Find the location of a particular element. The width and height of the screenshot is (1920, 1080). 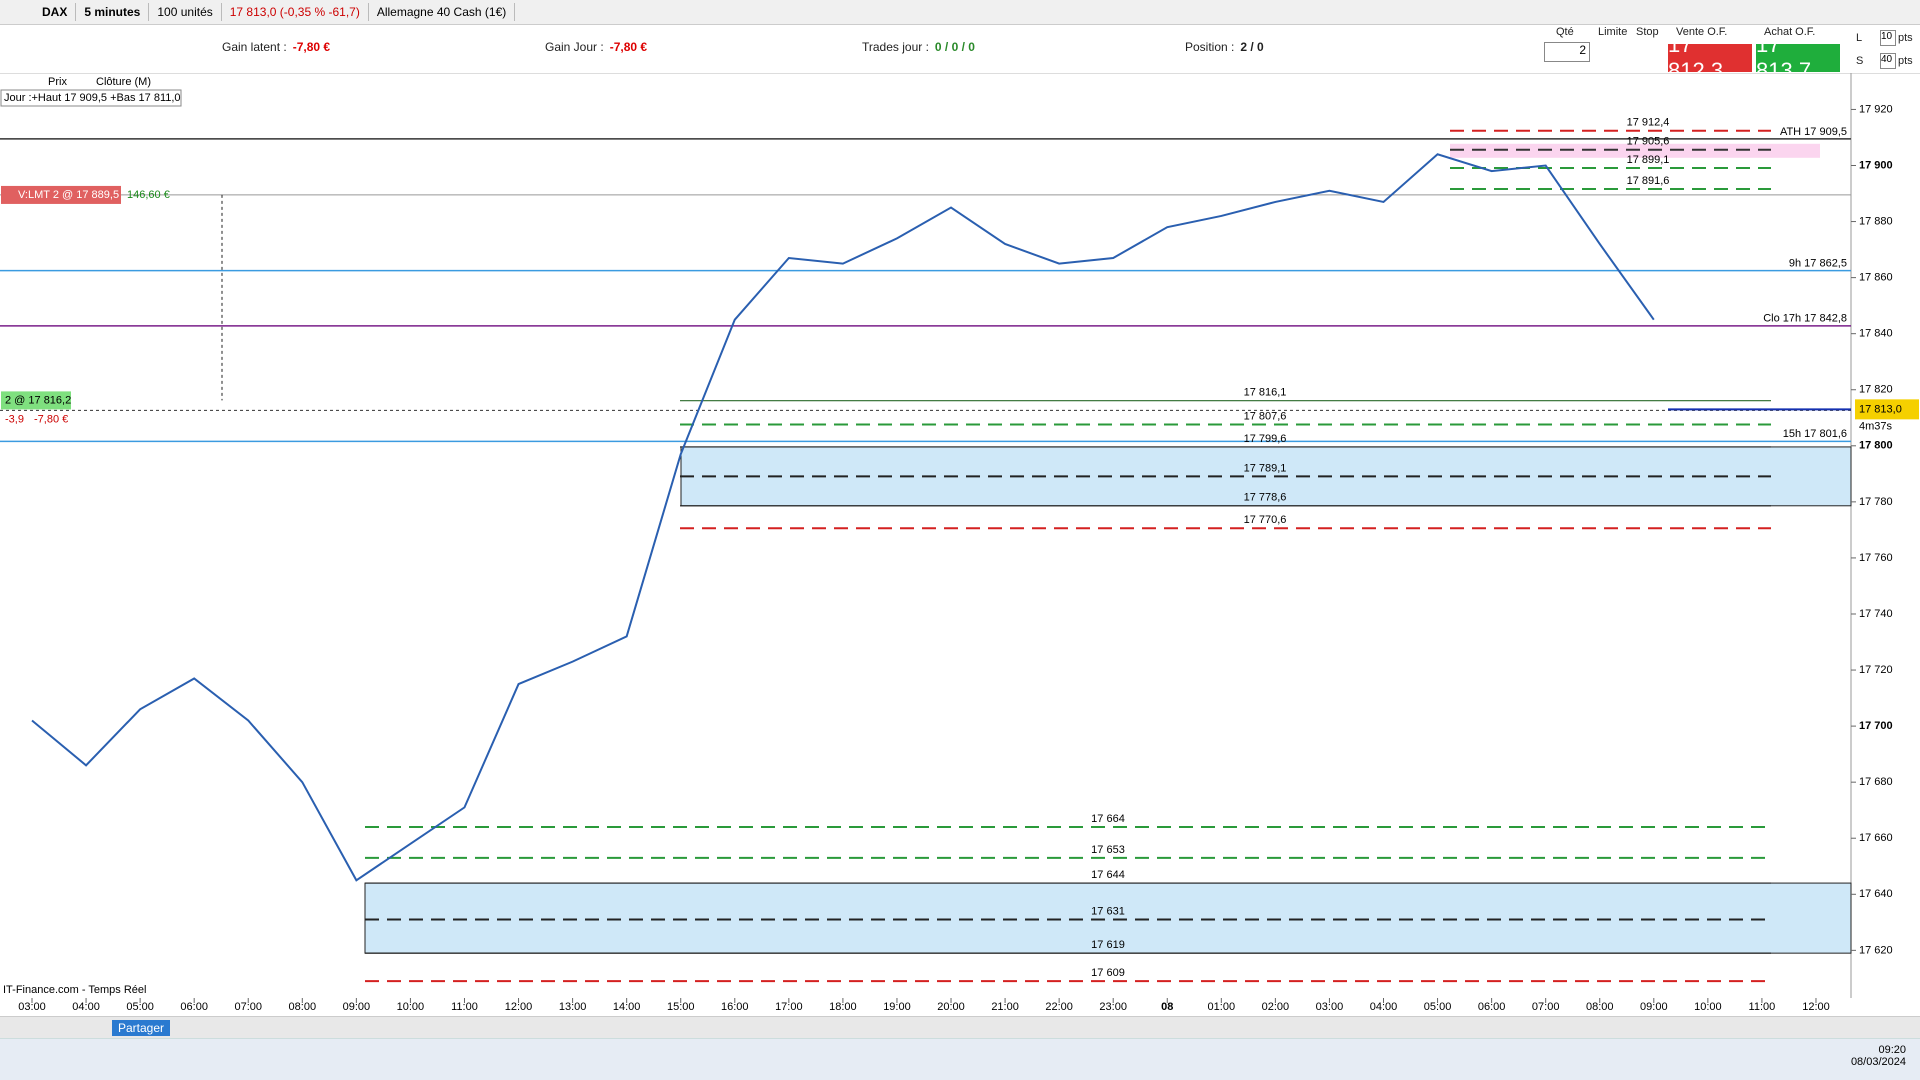

bottom-toolbar: Partager is located at coordinates (960, 1027).